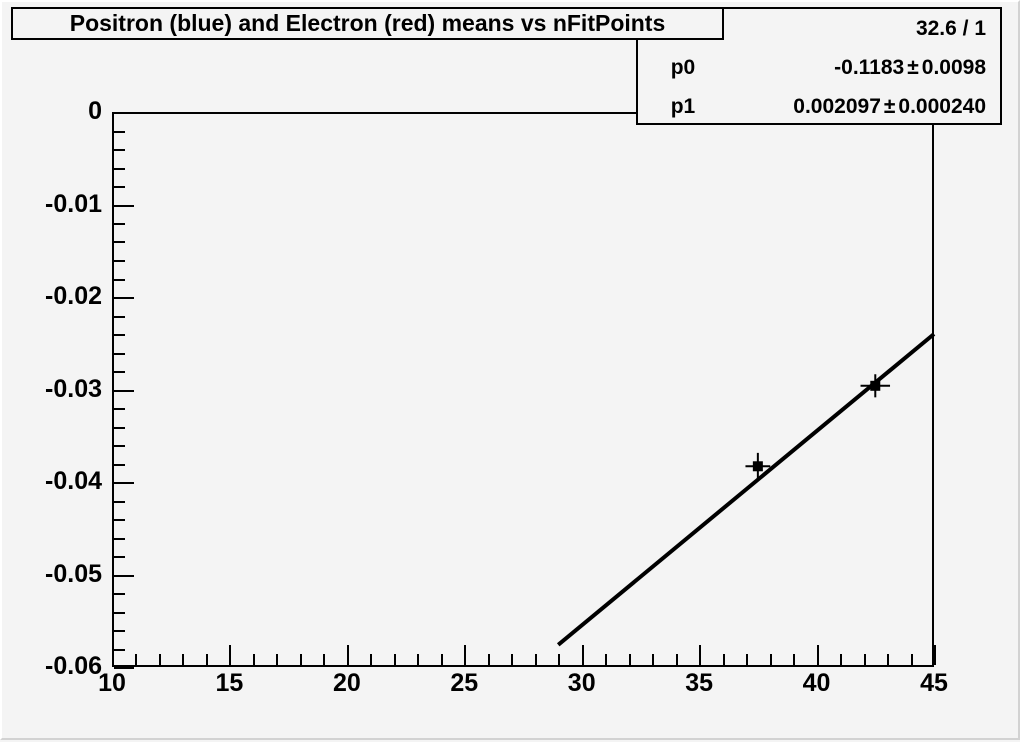 The width and height of the screenshot is (1020, 742). I want to click on stats-row-p0-name: p0, so click(683, 67).